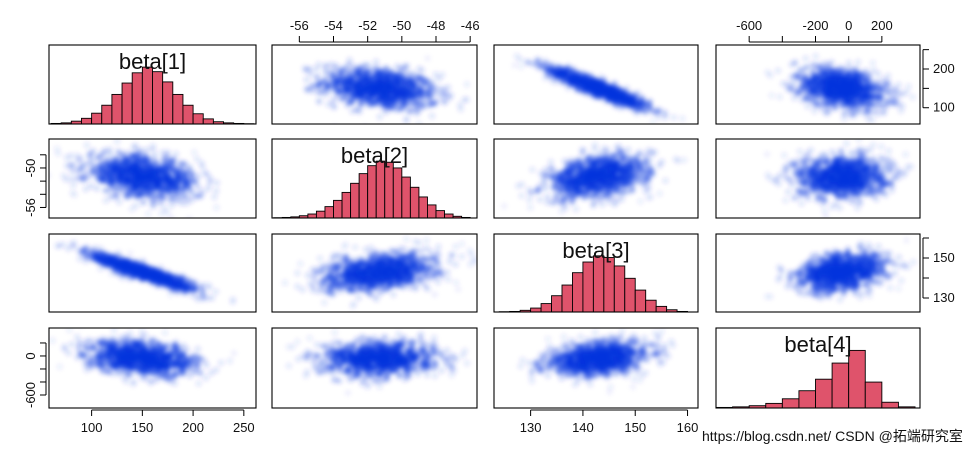 This screenshot has width=964, height=453. What do you see at coordinates (152, 178) in the screenshot?
I see `panel-border` at bounding box center [152, 178].